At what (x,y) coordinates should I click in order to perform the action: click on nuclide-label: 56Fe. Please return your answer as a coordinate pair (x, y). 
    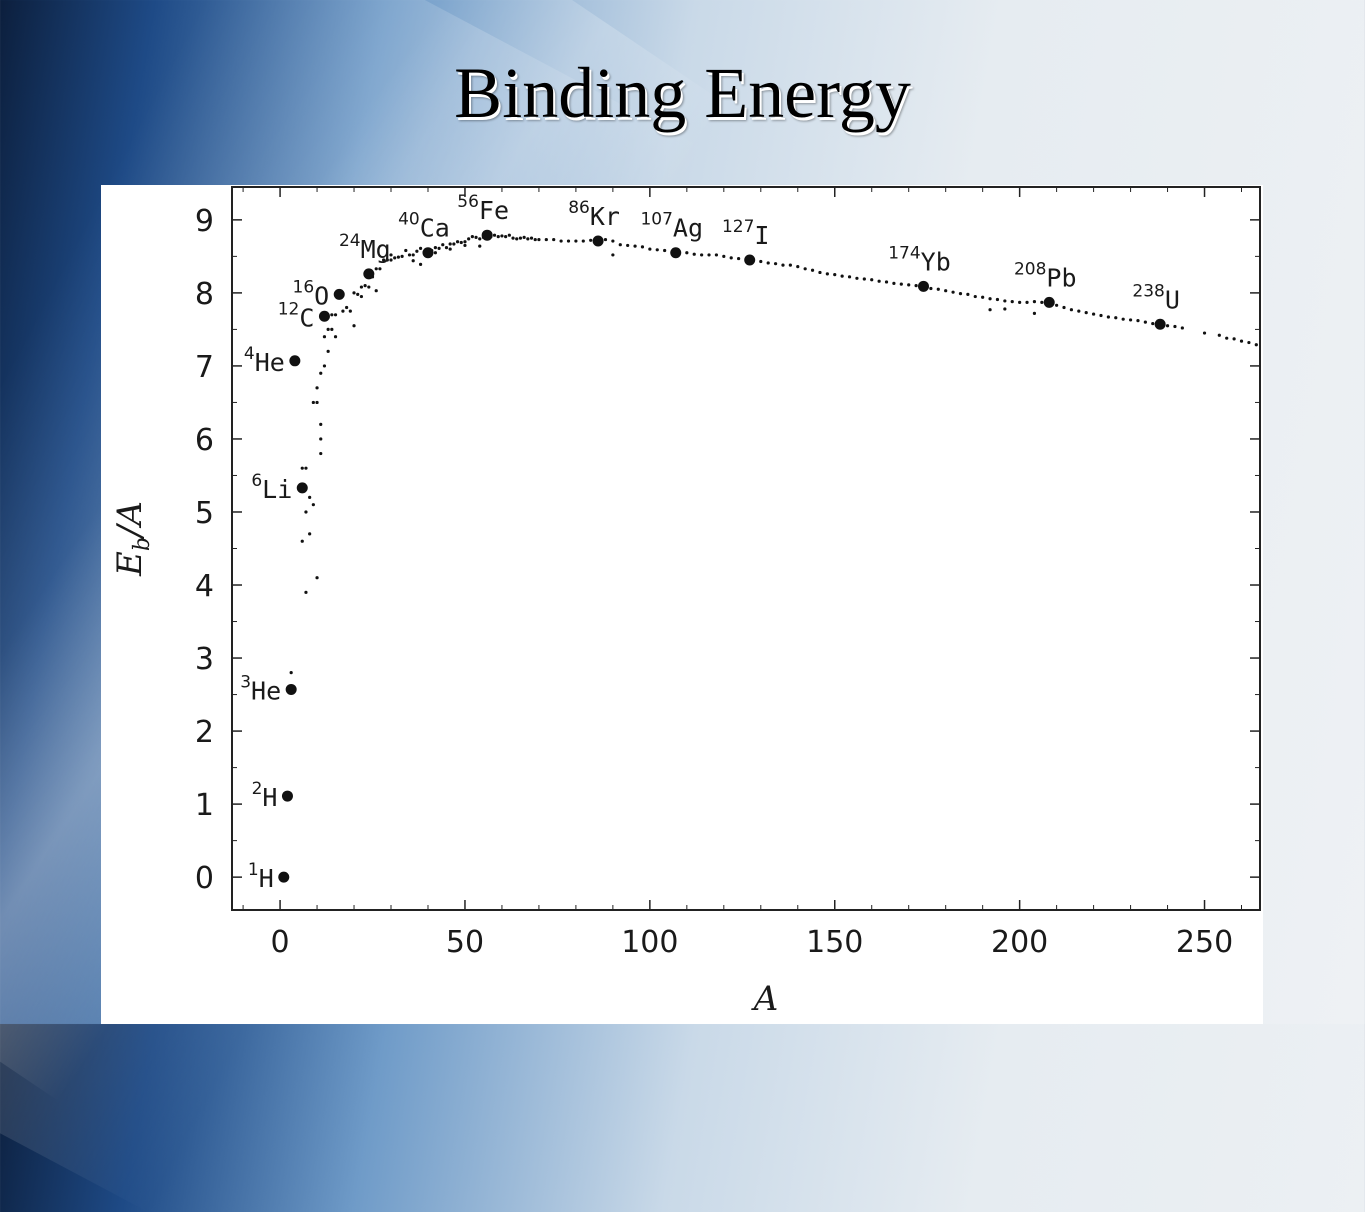
    Looking at the image, I should click on (483, 208).